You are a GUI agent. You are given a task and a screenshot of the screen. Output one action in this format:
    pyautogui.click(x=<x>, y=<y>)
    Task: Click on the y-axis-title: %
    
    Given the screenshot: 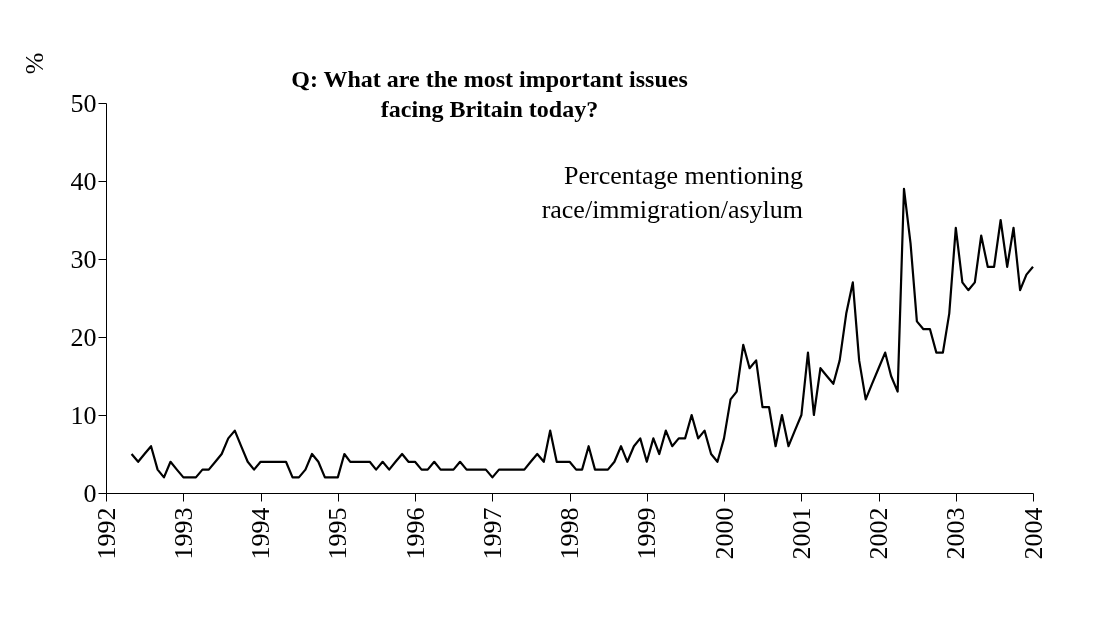 What is the action you would take?
    pyautogui.click(x=34, y=63)
    